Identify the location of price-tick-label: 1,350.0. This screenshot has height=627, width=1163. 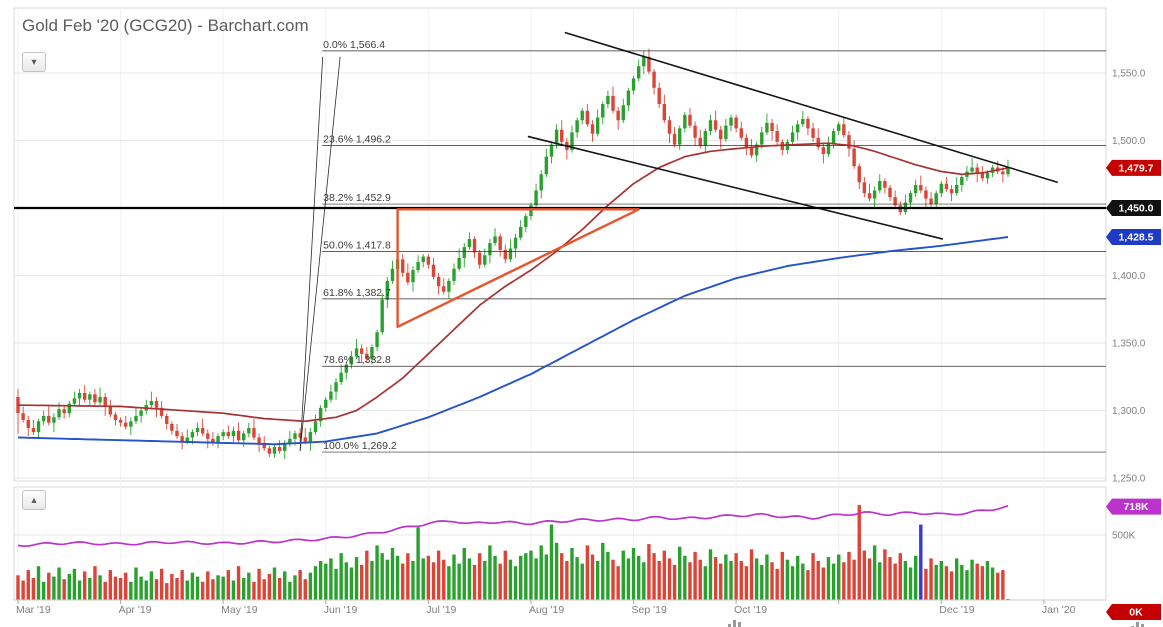
(1129, 344).